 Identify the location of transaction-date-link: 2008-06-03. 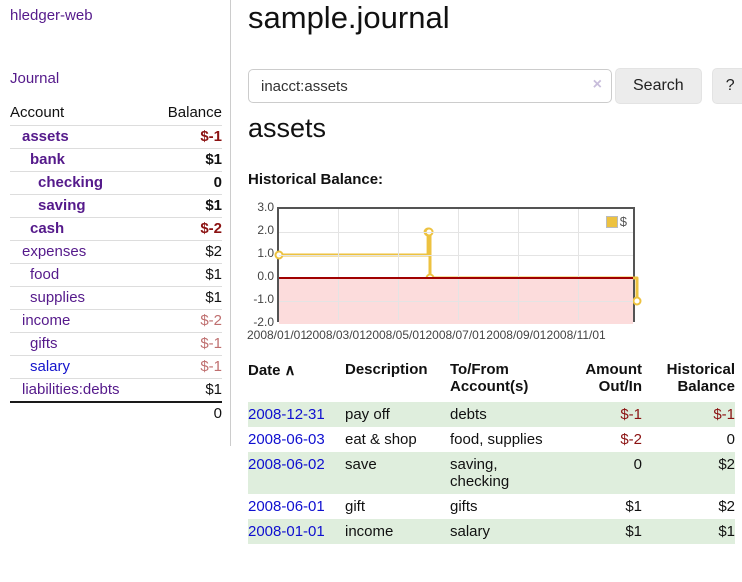
(286, 439).